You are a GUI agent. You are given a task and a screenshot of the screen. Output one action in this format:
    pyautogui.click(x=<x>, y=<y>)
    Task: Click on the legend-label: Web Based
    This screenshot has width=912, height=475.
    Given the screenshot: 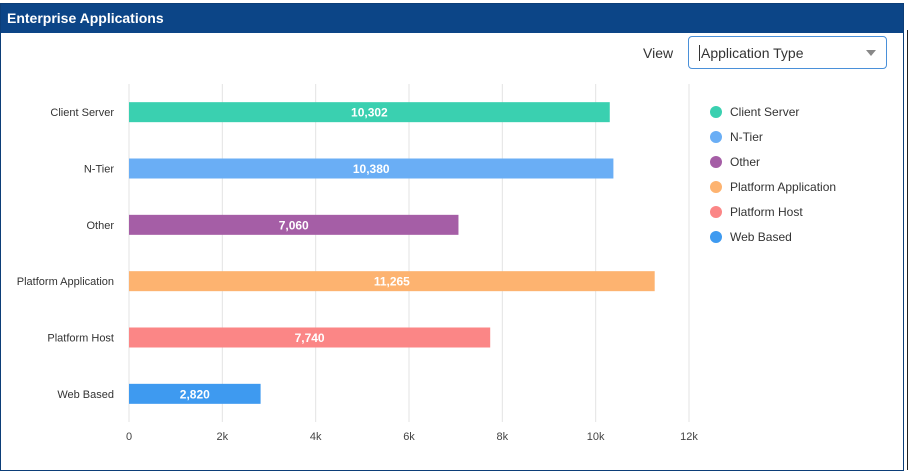 What is the action you would take?
    pyautogui.click(x=761, y=236)
    